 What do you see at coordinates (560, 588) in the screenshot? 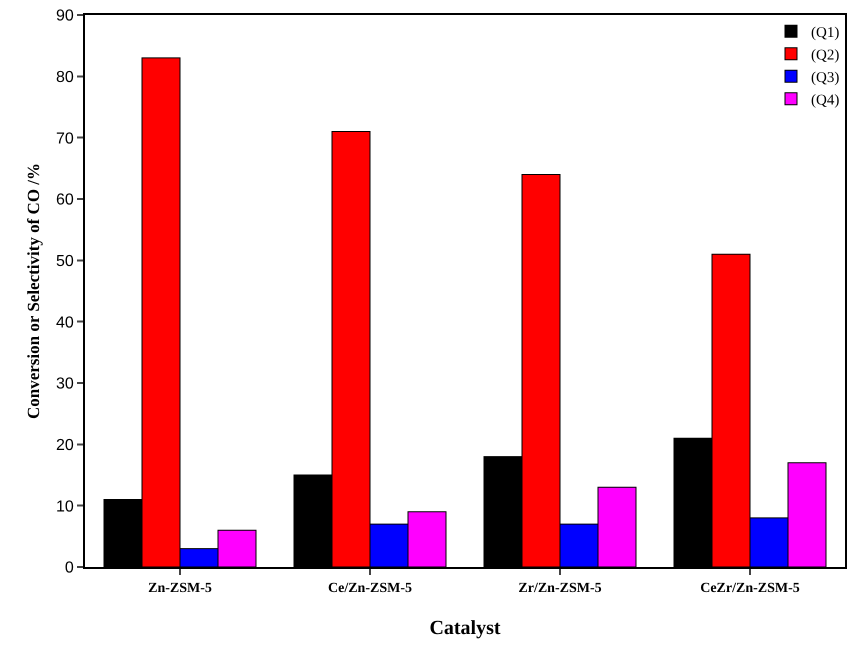
I see `x-tick-label: Zr/Zn-ZSM-5` at bounding box center [560, 588].